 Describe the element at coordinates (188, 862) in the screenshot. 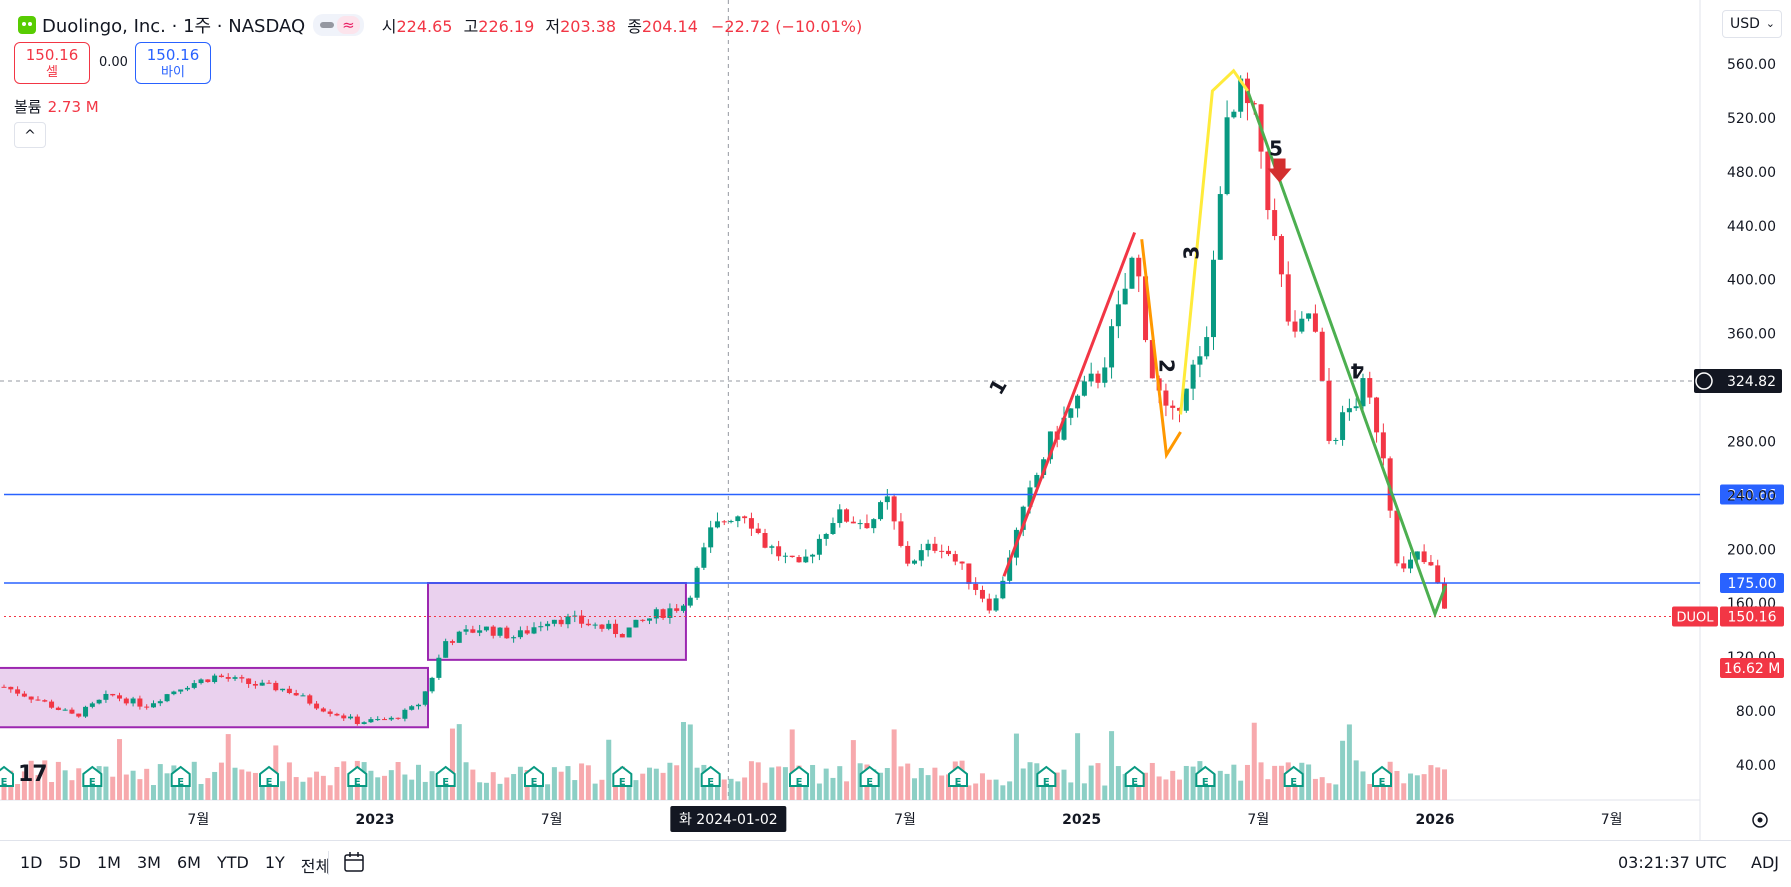

I see `range-6m: 6M` at that location.